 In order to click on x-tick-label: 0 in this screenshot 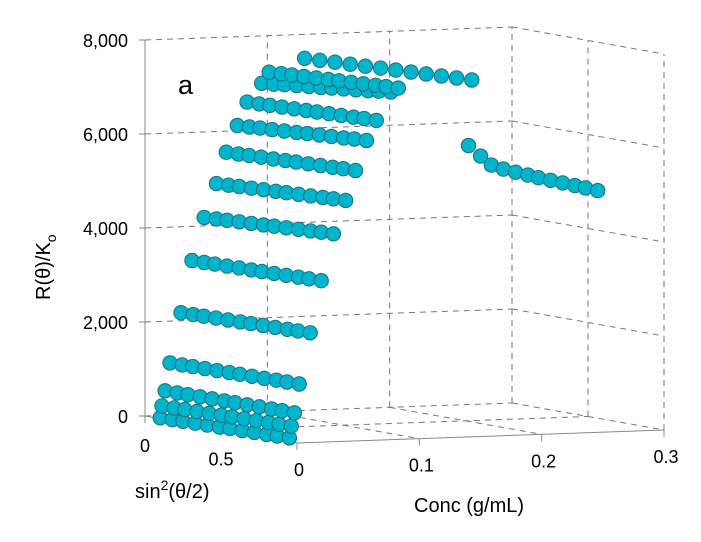, I will do `click(299, 470)`.